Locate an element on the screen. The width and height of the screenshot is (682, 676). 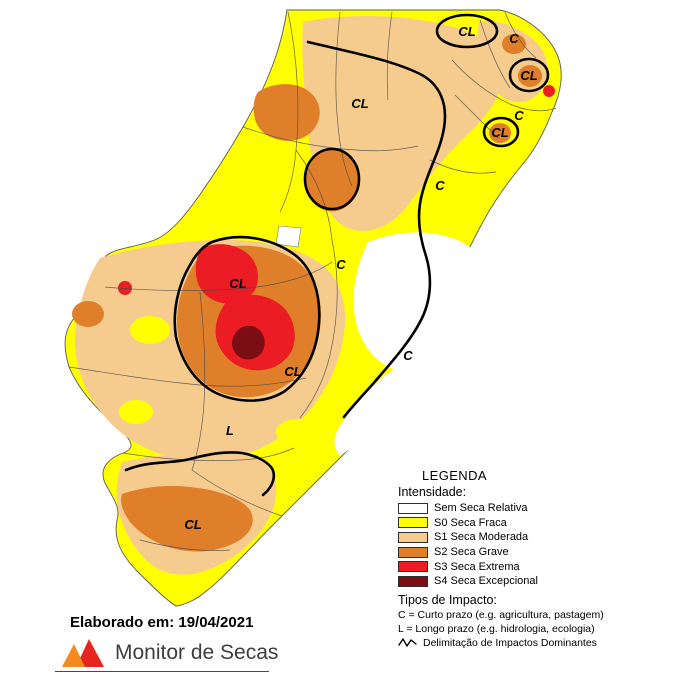
impact-types-heading: Tipos de Impacto: is located at coordinates (447, 599).